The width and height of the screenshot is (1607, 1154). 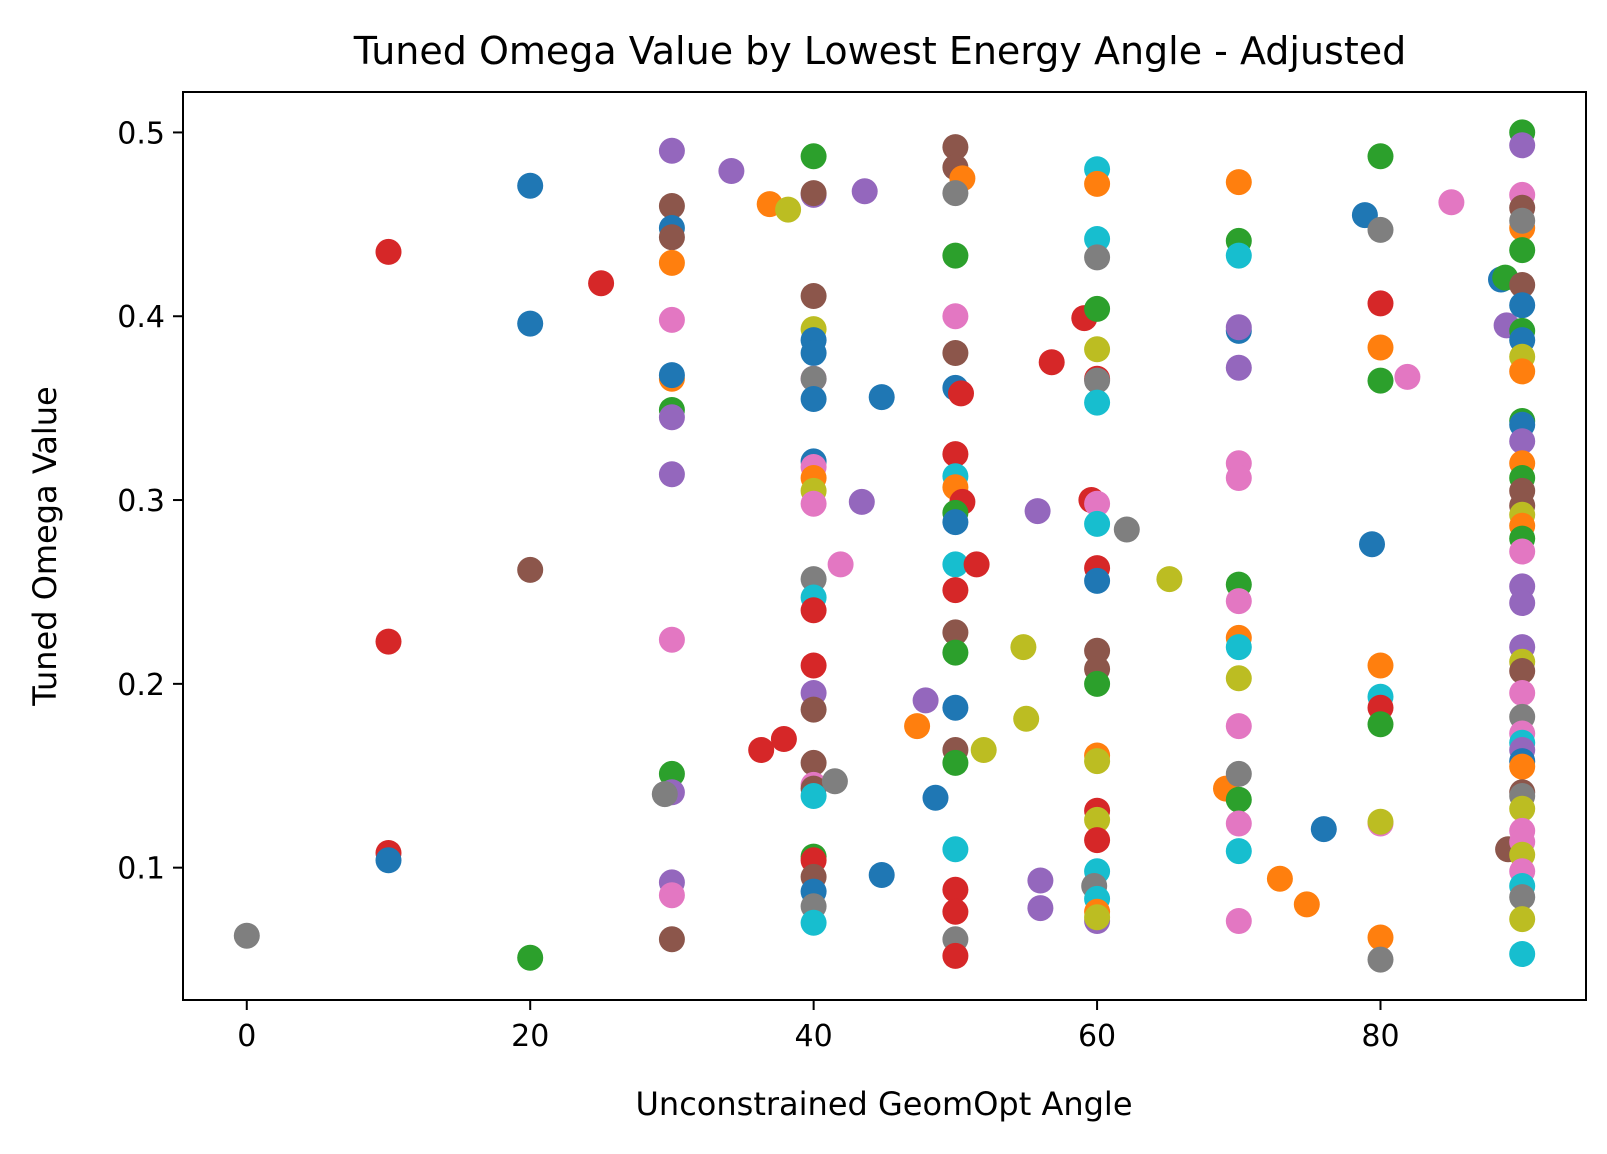 What do you see at coordinates (141, 685) in the screenshot?
I see `y-tick-label: 0.2` at bounding box center [141, 685].